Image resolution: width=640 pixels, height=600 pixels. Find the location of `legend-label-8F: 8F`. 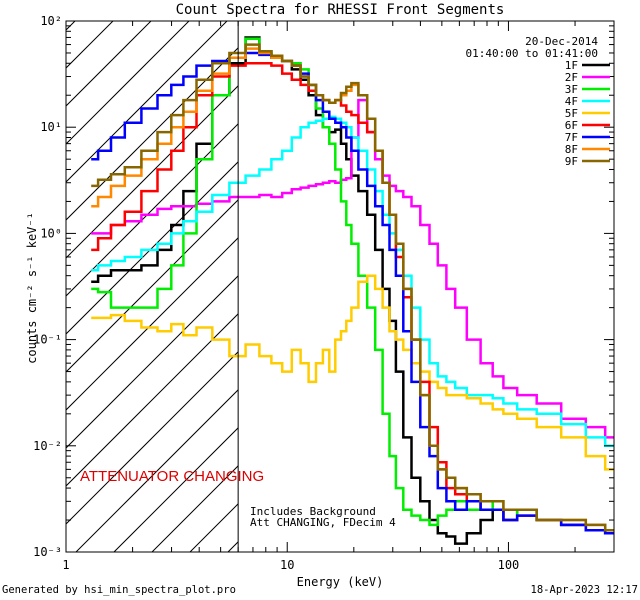

legend-label-8F: 8F is located at coordinates (571, 149).